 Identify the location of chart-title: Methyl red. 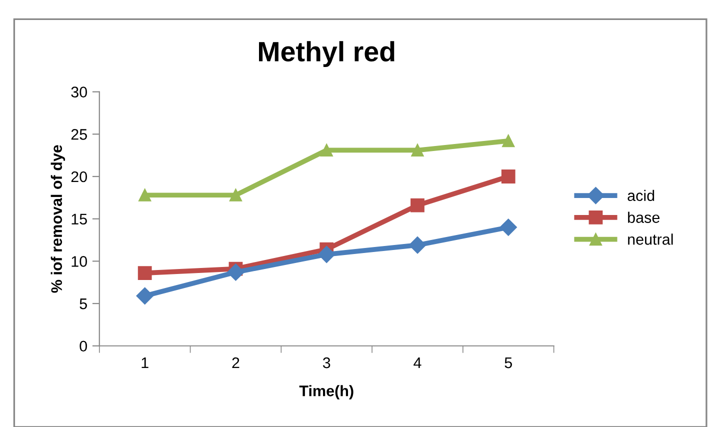
(326, 54).